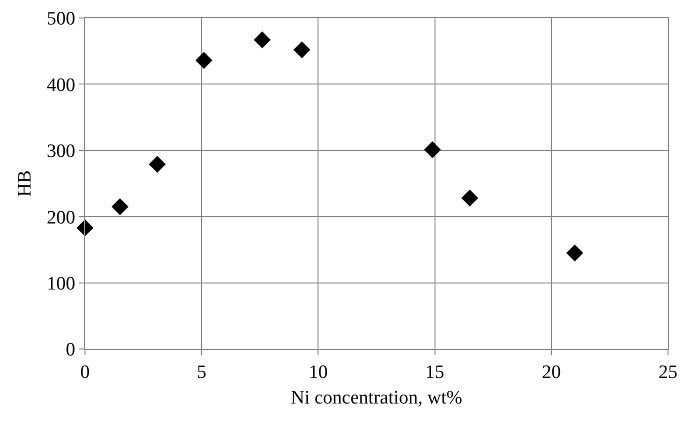 The width and height of the screenshot is (698, 421). Describe the element at coordinates (376, 398) in the screenshot. I see `x-axis-title: Ni concentration, wt%` at that location.